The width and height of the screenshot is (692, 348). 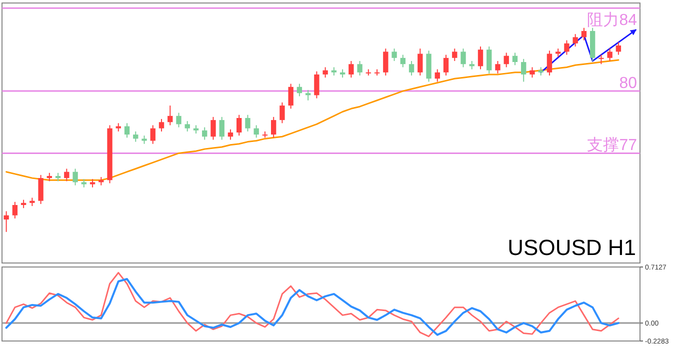 What do you see at coordinates (572, 247) in the screenshot?
I see `text: USOUSD H1` at bounding box center [572, 247].